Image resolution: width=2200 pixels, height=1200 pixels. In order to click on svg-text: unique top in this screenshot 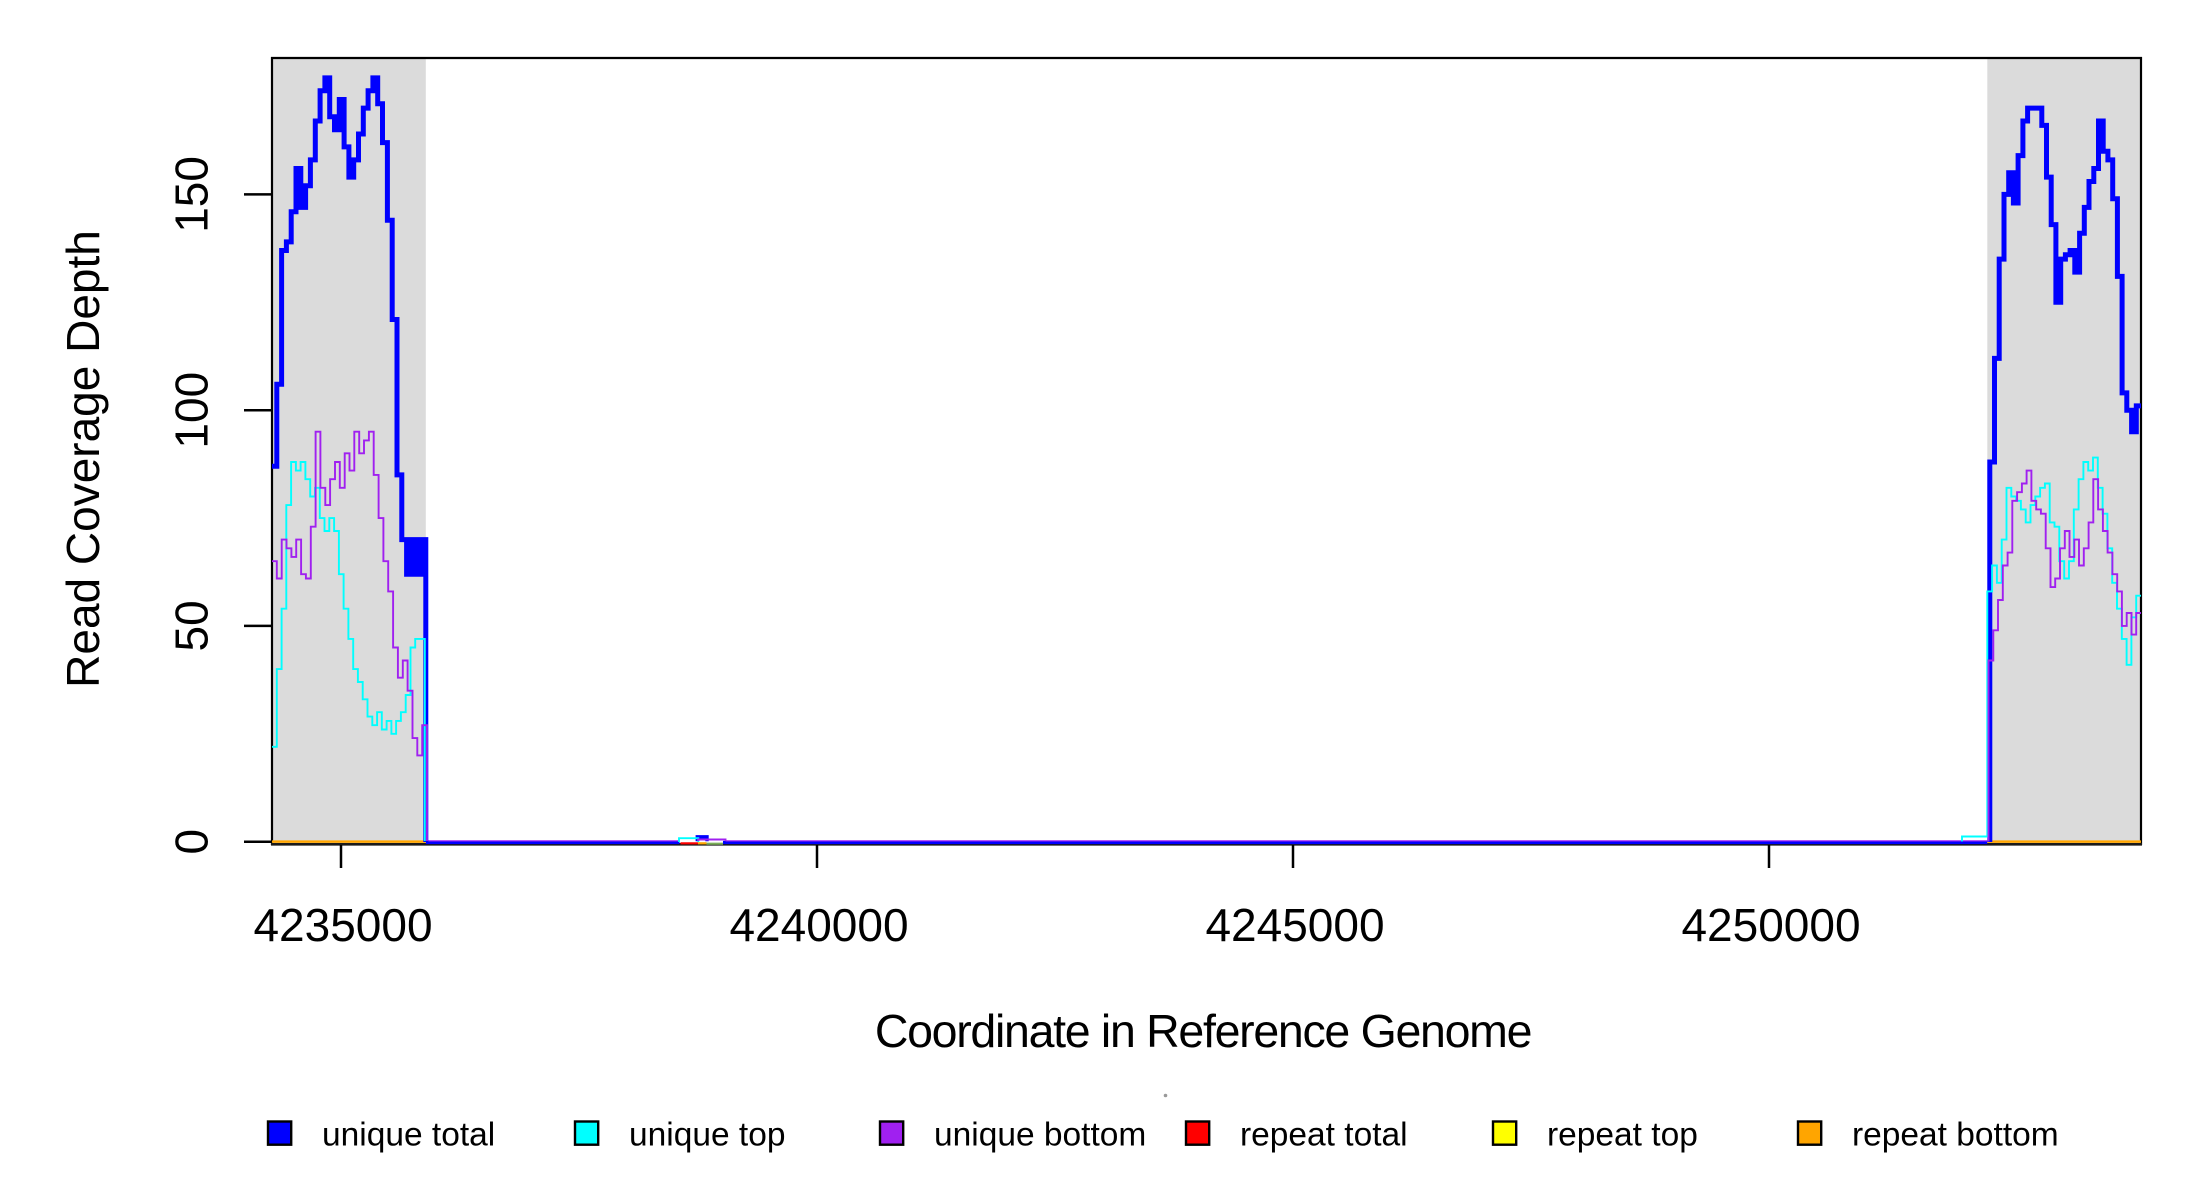, I will do `click(707, 1135)`.